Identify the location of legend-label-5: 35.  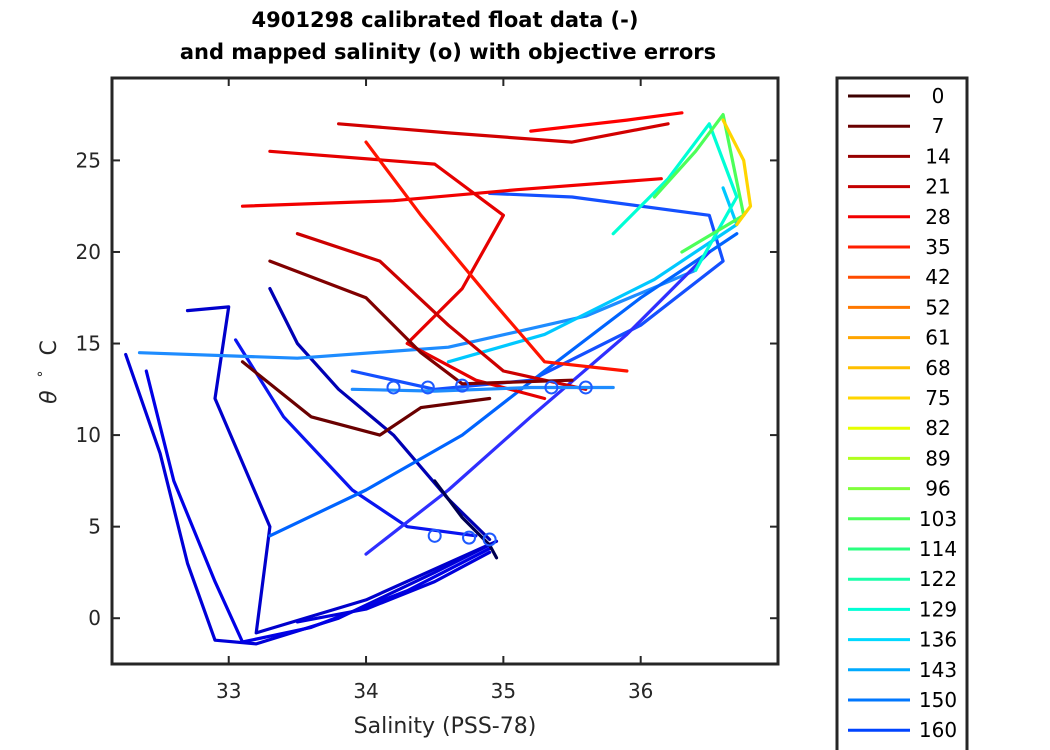
(937, 247).